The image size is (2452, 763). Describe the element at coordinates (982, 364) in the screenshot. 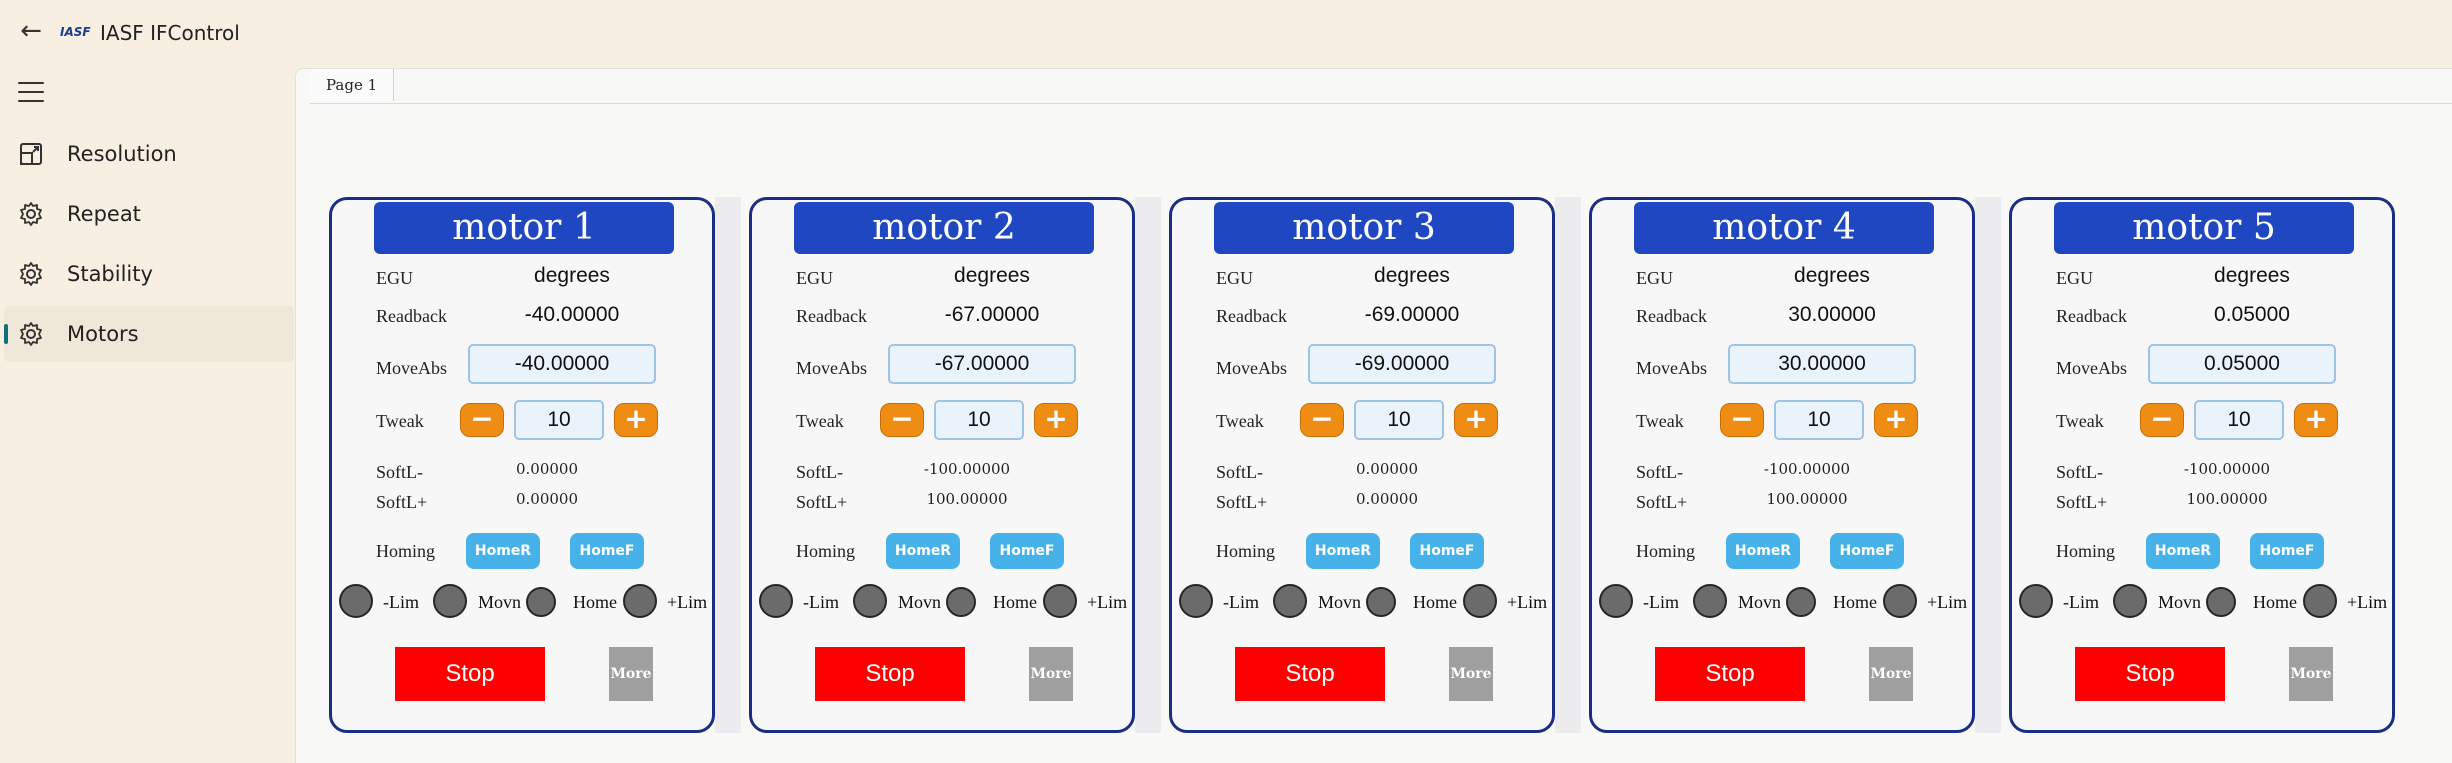

I see `moveabs-input: -67.00000` at that location.